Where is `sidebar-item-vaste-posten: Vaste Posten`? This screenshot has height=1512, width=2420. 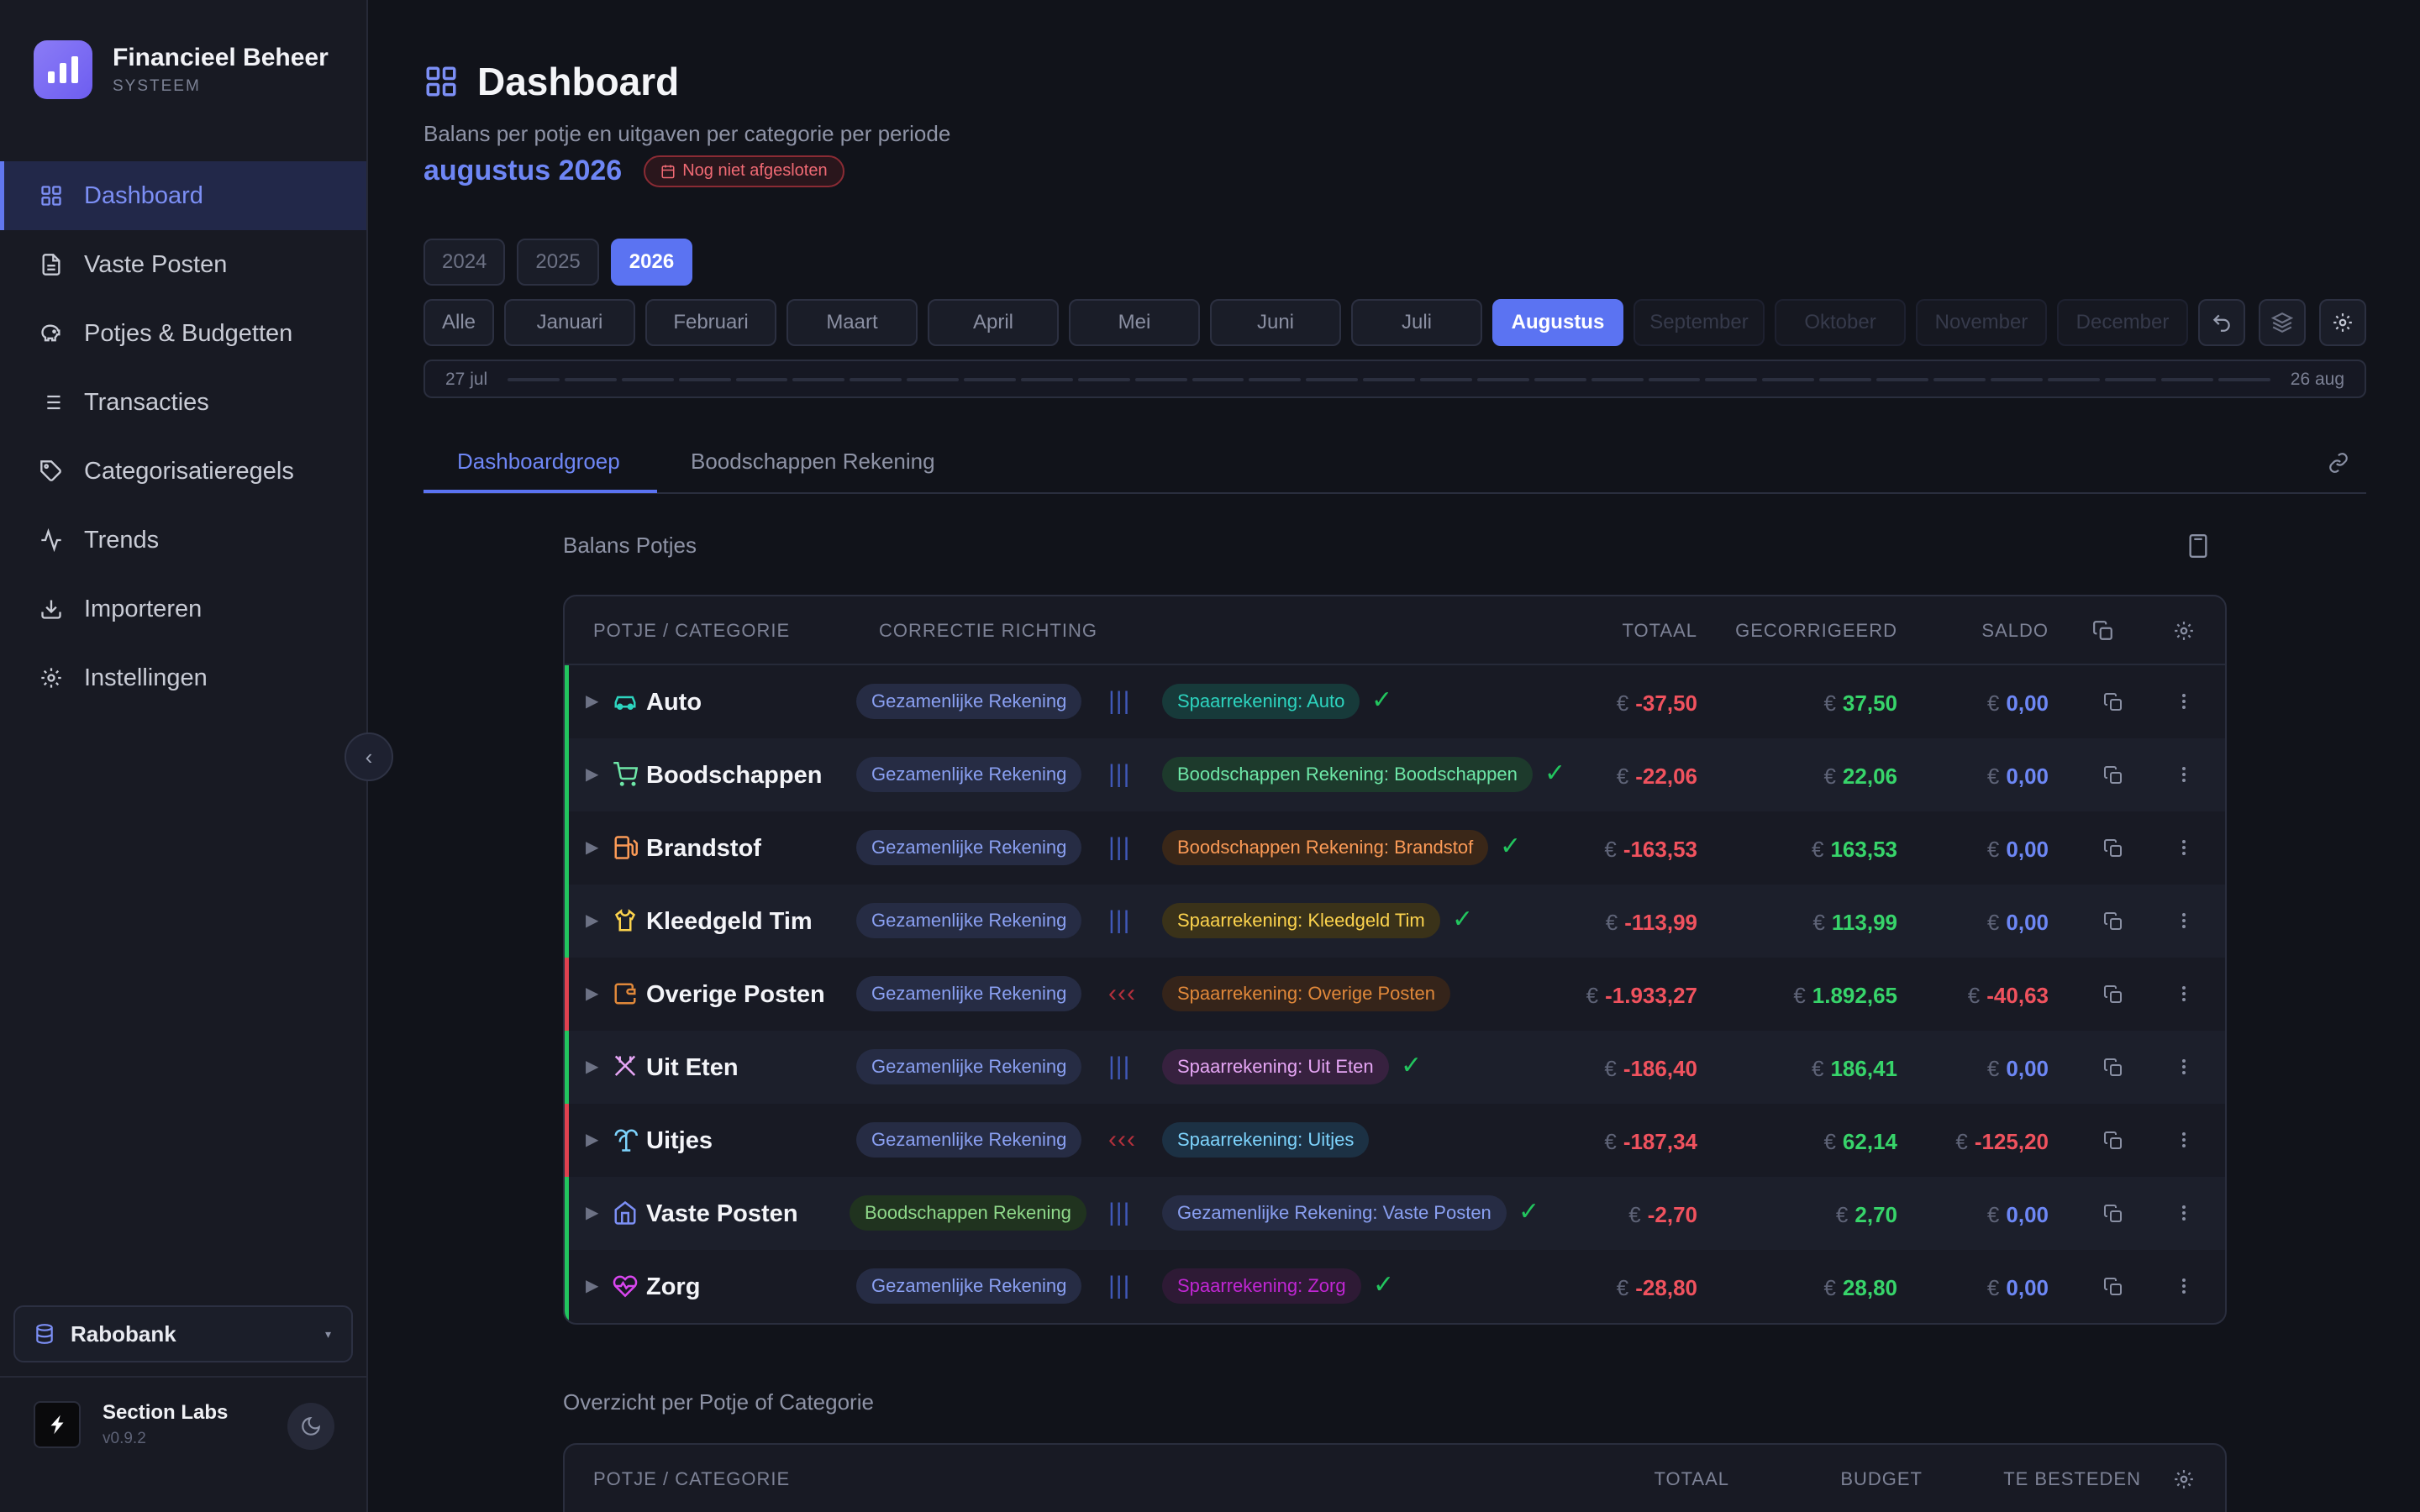 sidebar-item-vaste-posten: Vaste Posten is located at coordinates (183, 264).